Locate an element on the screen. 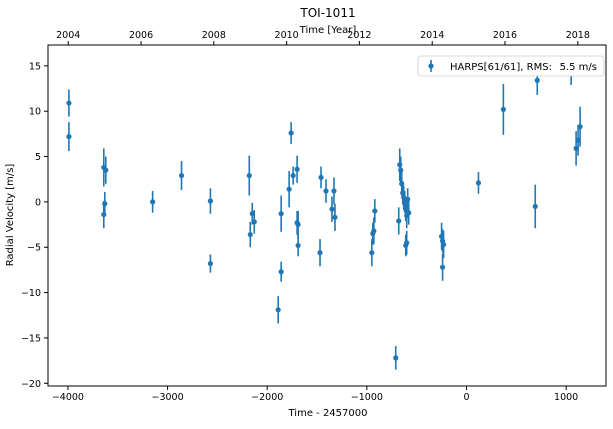 The width and height of the screenshot is (613, 429). x-tick-label: −2000 is located at coordinates (267, 397).